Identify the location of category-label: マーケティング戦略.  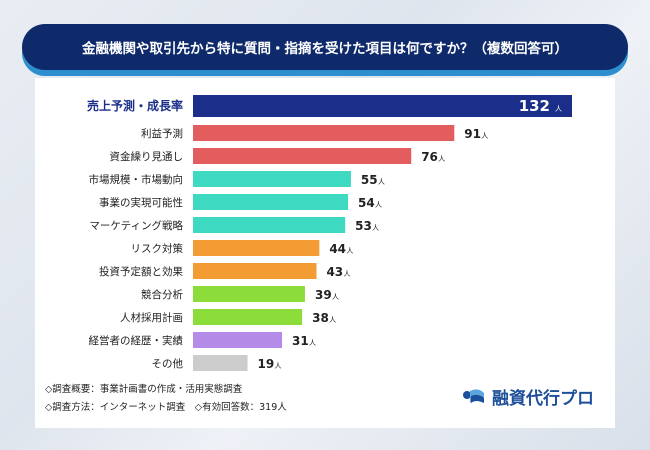
(136, 225).